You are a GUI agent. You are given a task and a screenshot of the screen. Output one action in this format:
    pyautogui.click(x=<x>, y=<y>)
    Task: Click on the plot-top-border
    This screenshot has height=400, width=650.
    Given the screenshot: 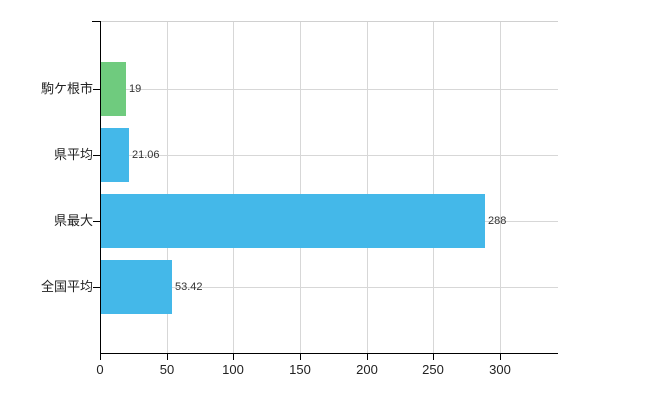 What is the action you would take?
    pyautogui.click(x=329, y=21)
    